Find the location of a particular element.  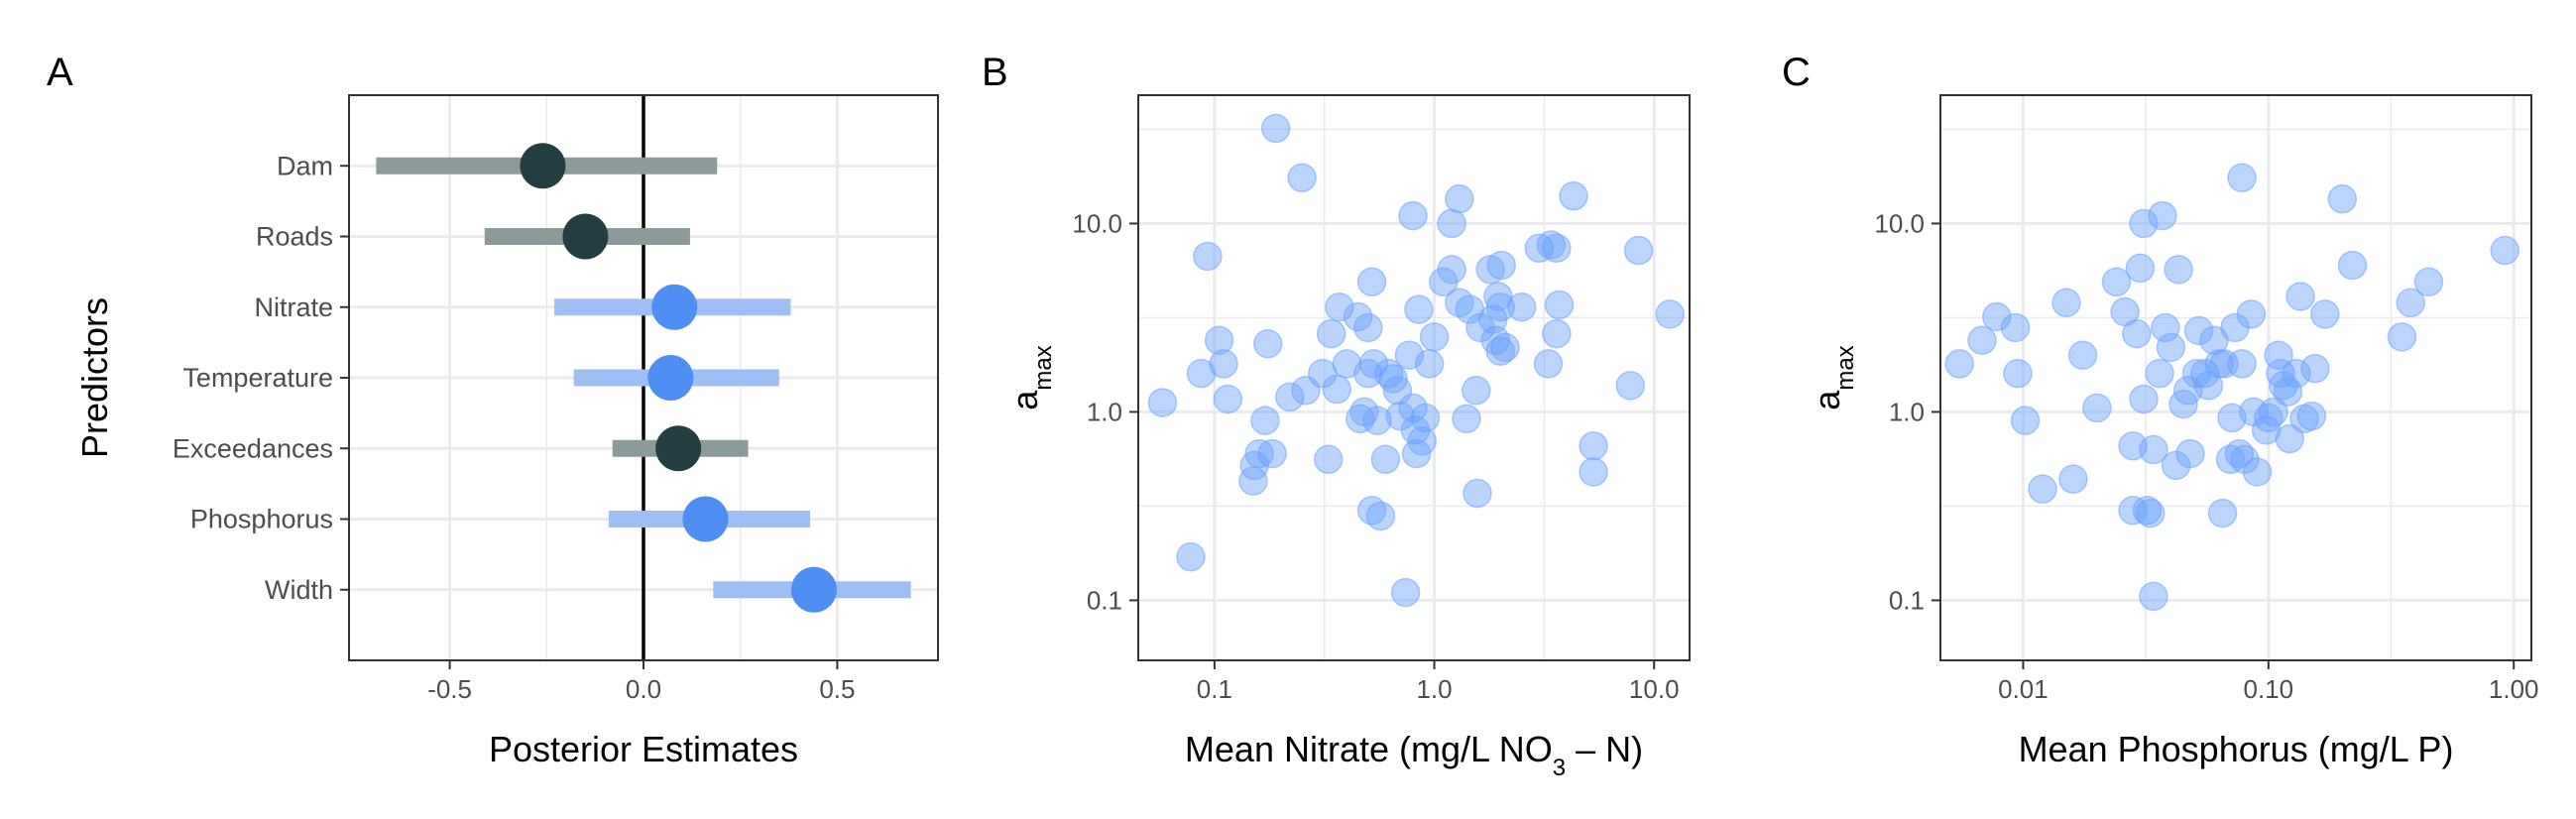

panel-a-x-axis-title: Posterior Estimates is located at coordinates (643, 749).